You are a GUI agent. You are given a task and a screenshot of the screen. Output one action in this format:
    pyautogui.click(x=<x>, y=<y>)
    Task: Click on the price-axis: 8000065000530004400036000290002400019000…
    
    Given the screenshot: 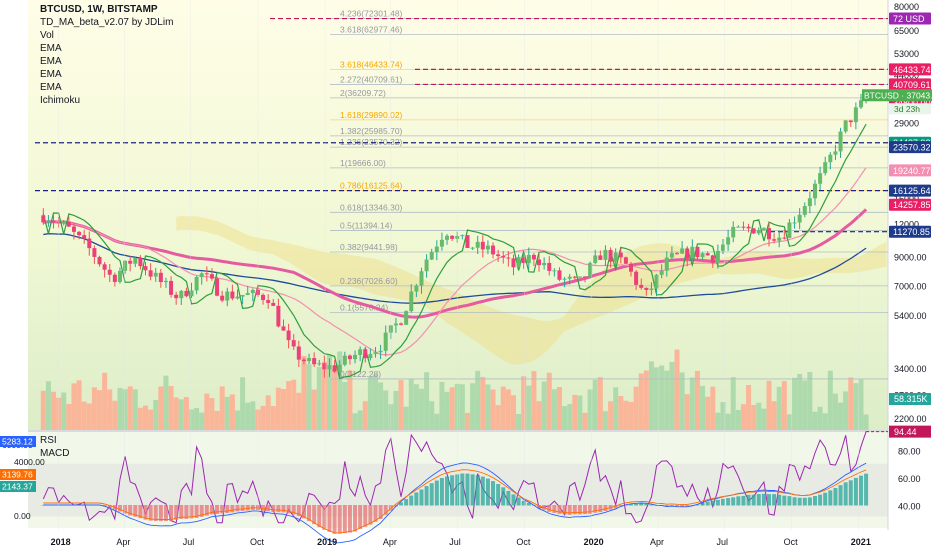 What is the action you would take?
    pyautogui.click(x=897, y=213)
    